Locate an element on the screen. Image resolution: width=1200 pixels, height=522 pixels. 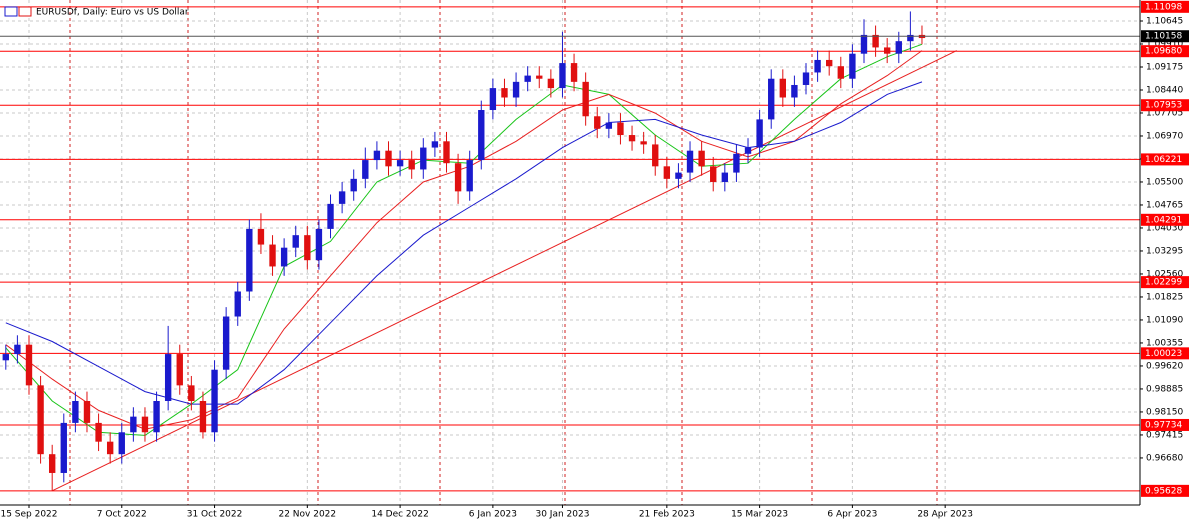
price-label-box is located at coordinates (1165, 36).